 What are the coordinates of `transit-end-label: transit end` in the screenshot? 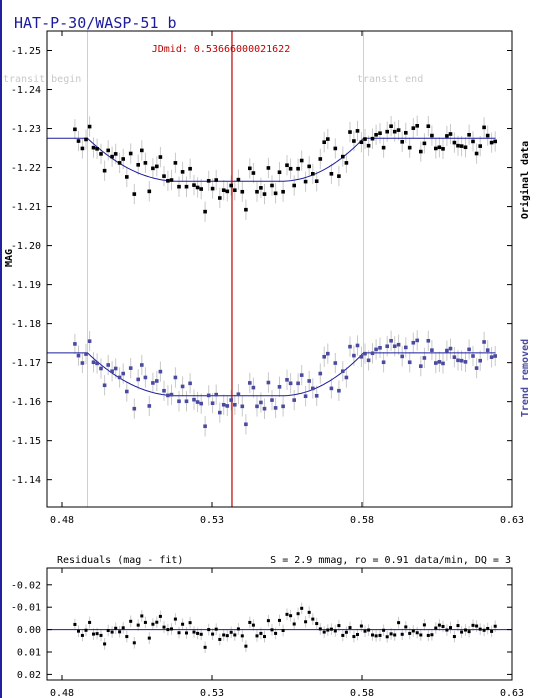 It's located at (390, 79).